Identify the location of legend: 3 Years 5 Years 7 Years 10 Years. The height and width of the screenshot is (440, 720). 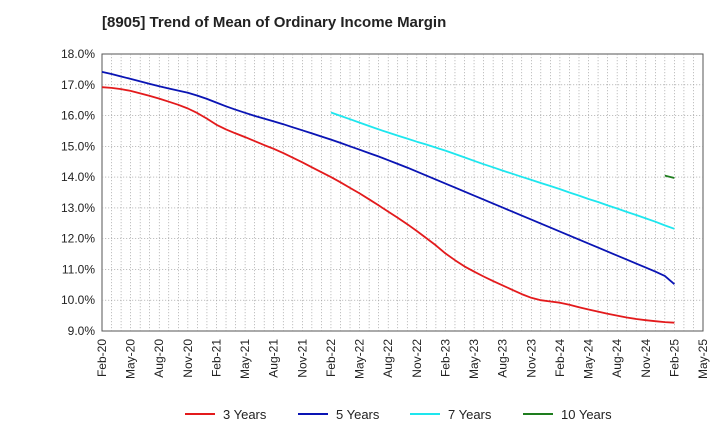
(398, 414).